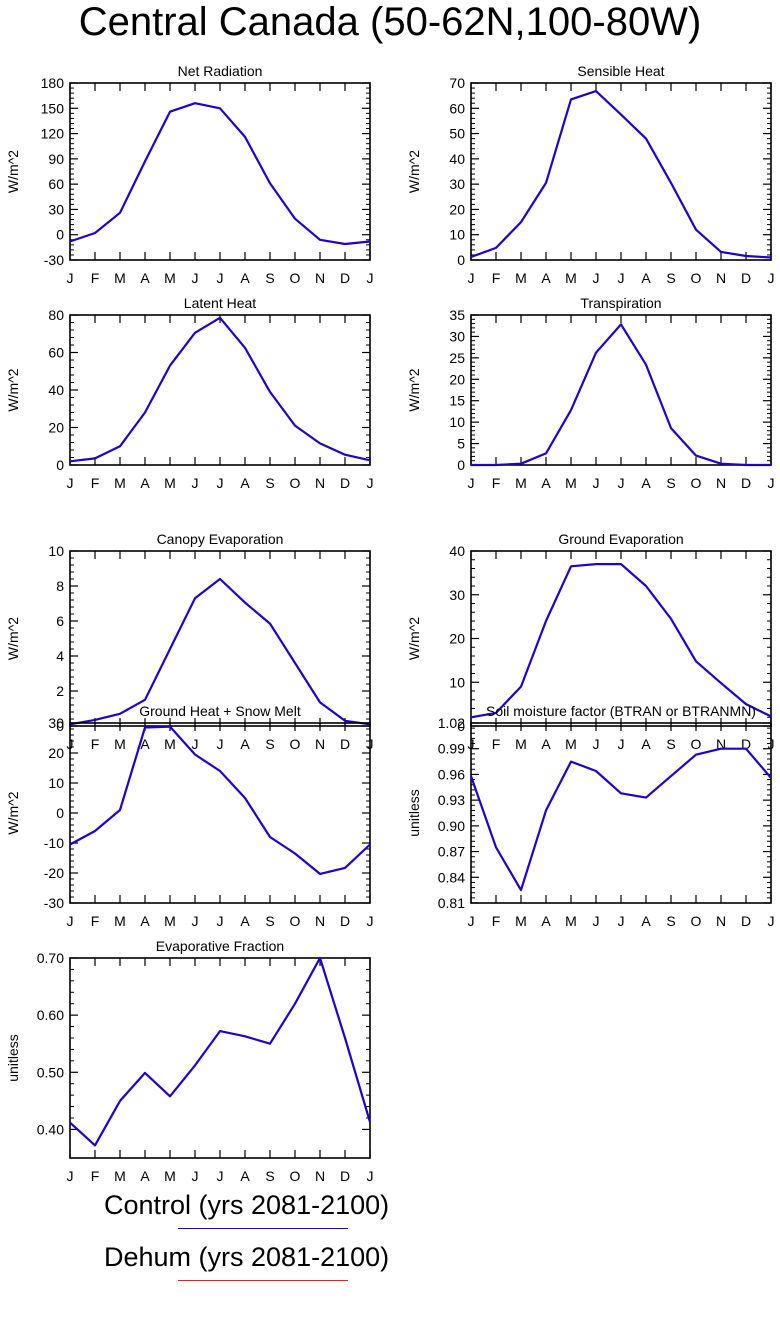 Image resolution: width=780 pixels, height=1318 pixels. What do you see at coordinates (56, 783) in the screenshot?
I see `y-tick-label: 10` at bounding box center [56, 783].